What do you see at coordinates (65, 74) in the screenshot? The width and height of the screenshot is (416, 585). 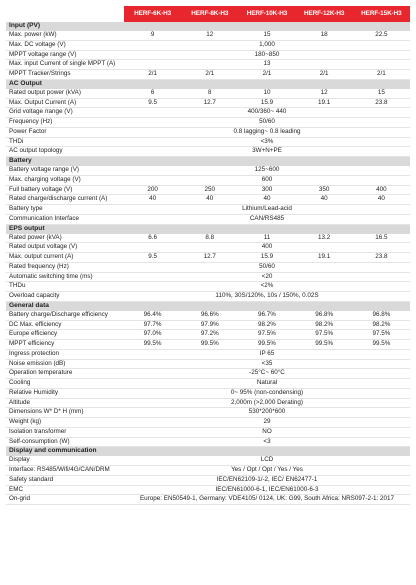 I see `spec-label: MPPT Tracker/Strings` at bounding box center [65, 74].